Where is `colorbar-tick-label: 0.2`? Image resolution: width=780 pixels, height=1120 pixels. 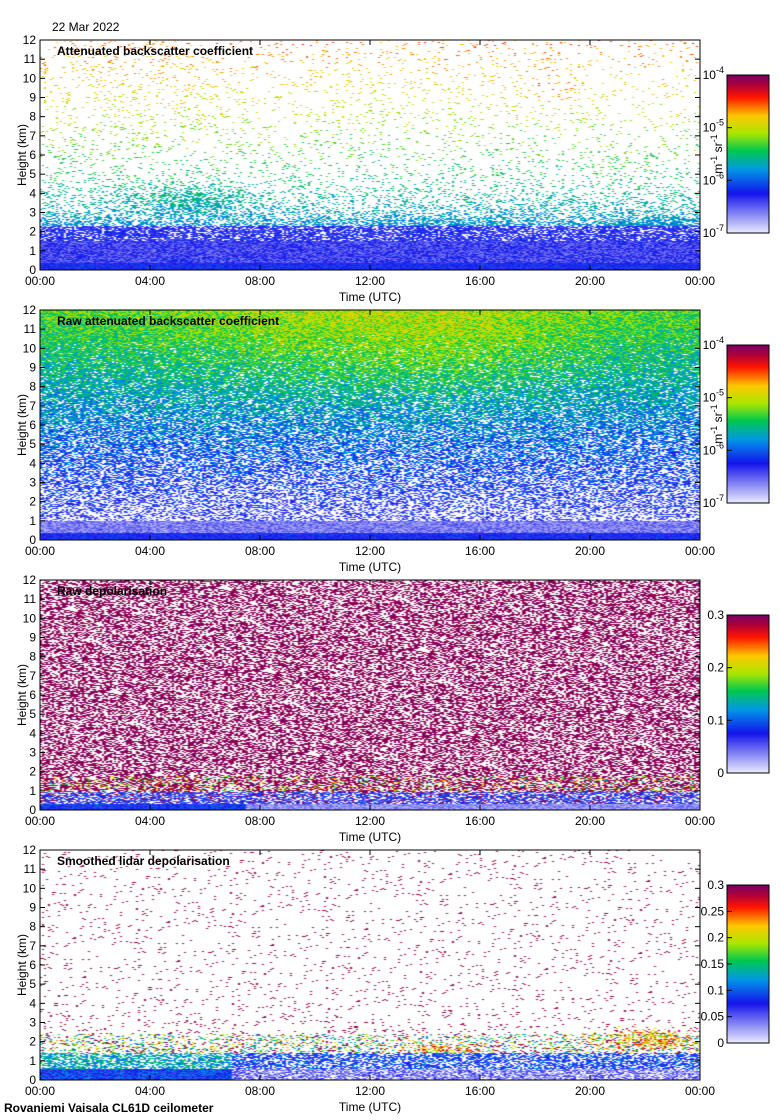 colorbar-tick-label: 0.2 is located at coordinates (715, 668).